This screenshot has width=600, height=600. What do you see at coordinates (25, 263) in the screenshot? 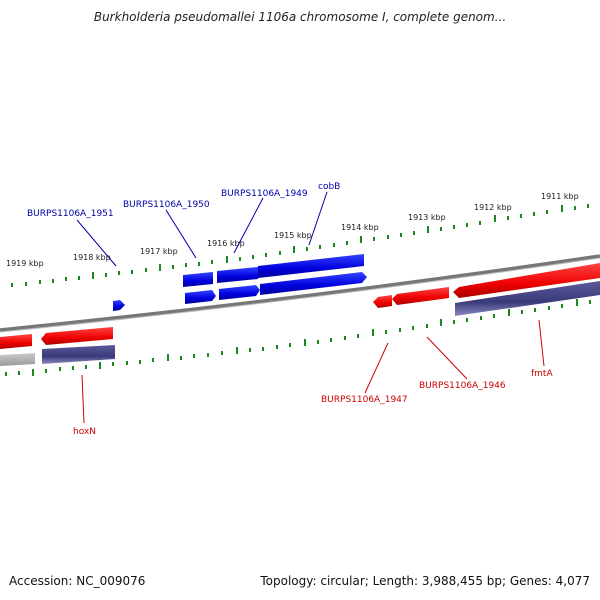
I see `tick-label: 1919 kbp` at bounding box center [25, 263].